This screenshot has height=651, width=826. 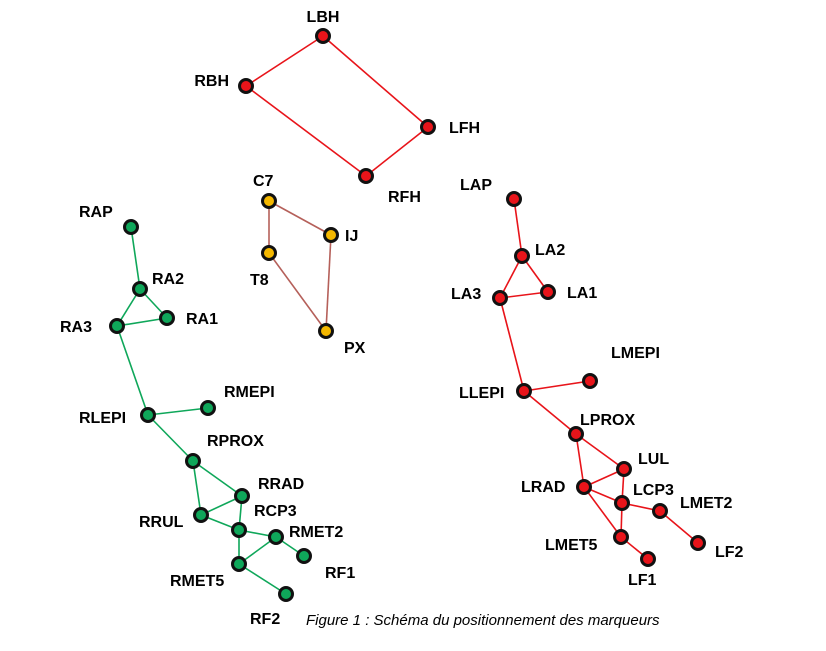 What do you see at coordinates (621, 537) in the screenshot?
I see `marker-lmet5` at bounding box center [621, 537].